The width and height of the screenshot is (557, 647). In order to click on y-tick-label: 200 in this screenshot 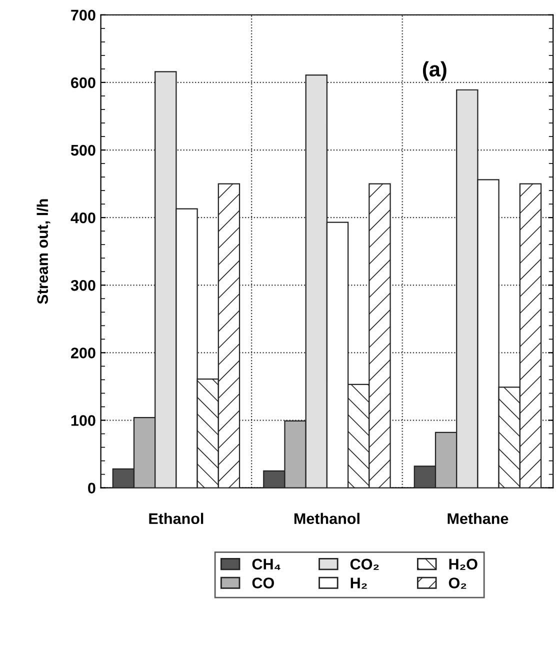, I will do `click(83, 353)`.